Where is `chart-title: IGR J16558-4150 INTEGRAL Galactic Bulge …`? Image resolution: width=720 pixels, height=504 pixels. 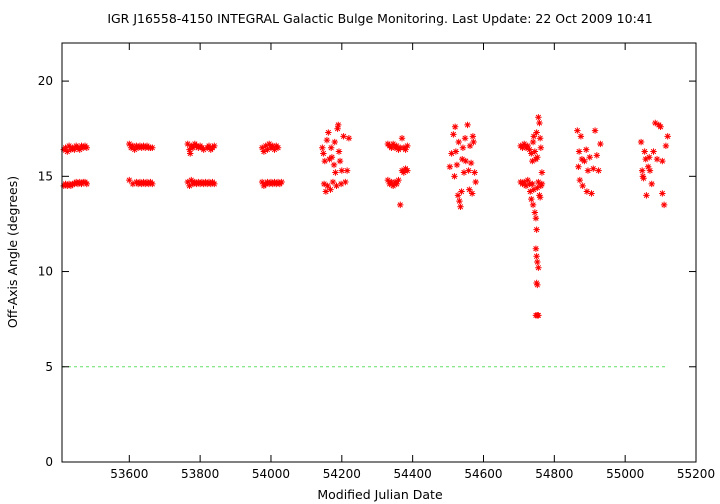
chart-title: IGR J16558-4150 INTEGRAL Galactic Bulge … is located at coordinates (379, 18).